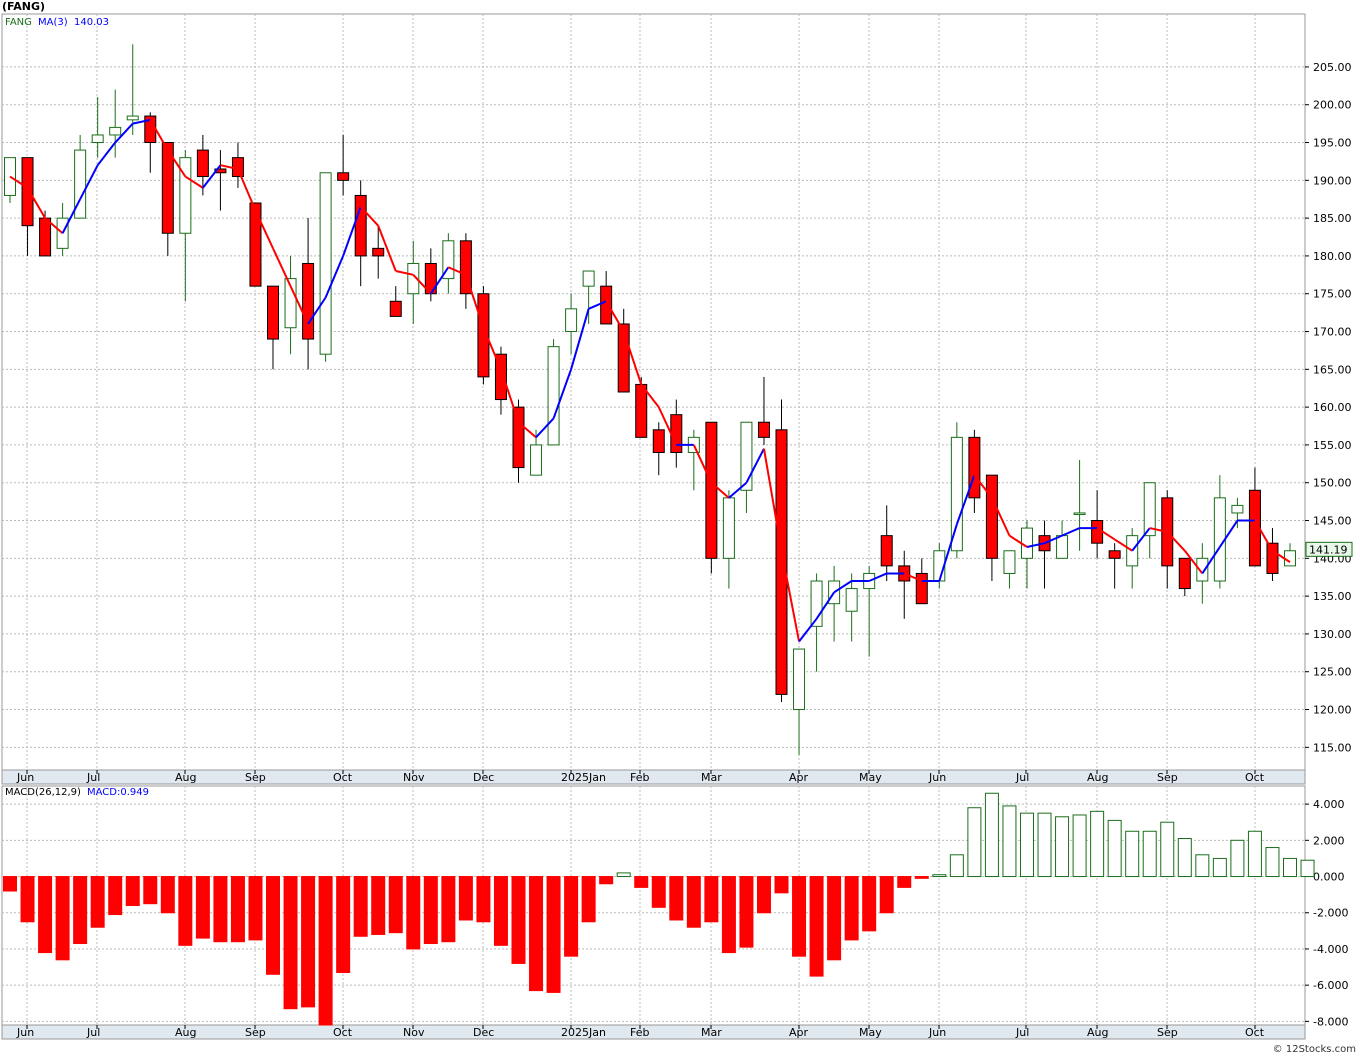  What do you see at coordinates (1332, 218) in the screenshot?
I see `ytick-label-price: 185.00` at bounding box center [1332, 218].